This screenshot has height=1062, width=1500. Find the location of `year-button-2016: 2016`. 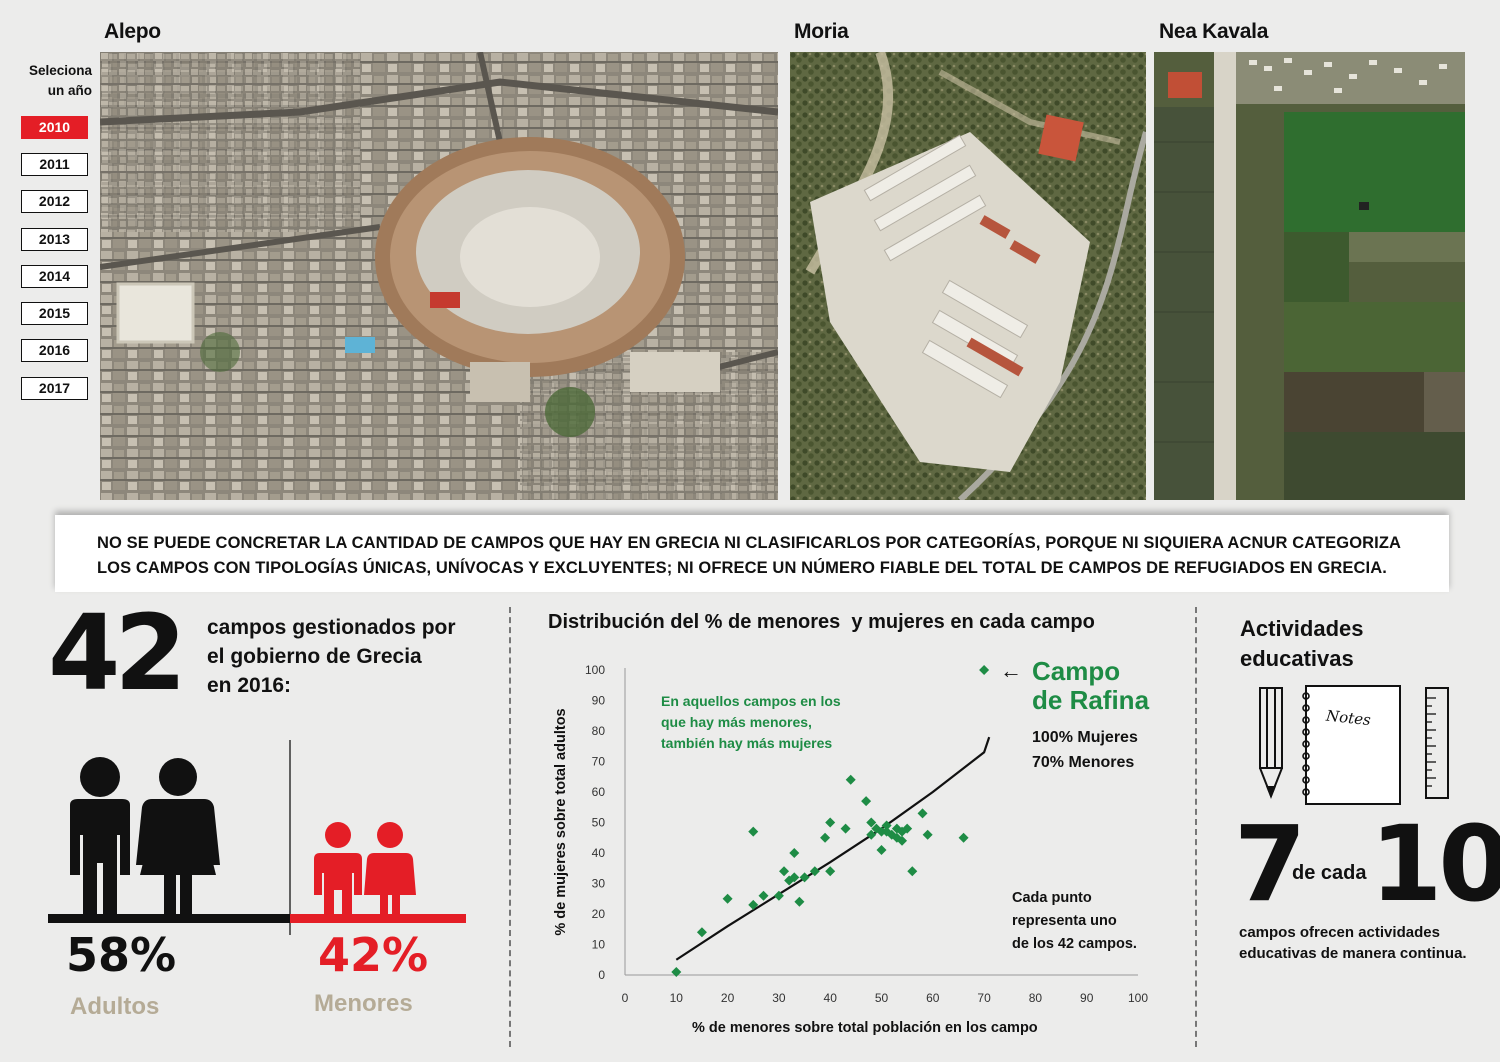

year-button-2016: 2016 is located at coordinates (54, 350).